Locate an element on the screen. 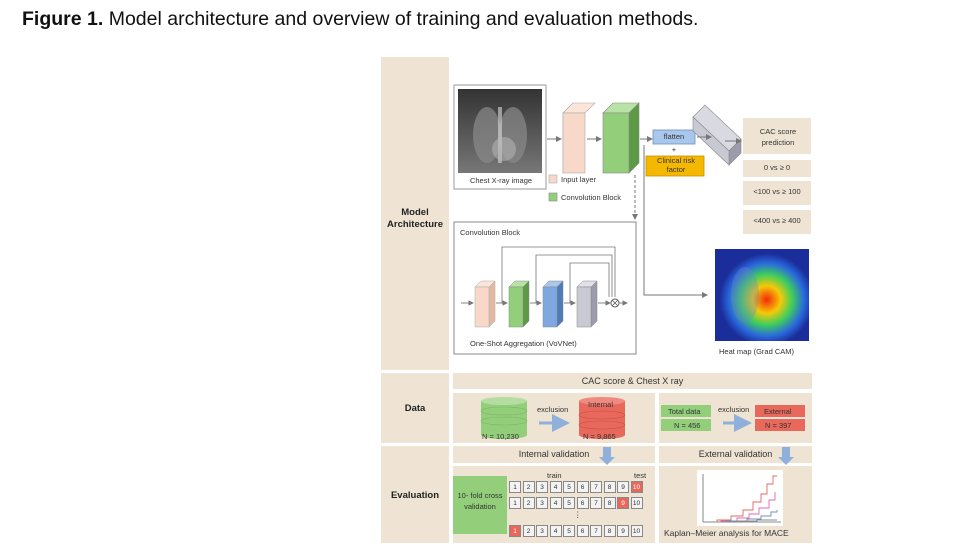 The width and height of the screenshot is (979, 560). output-label-100: <100 vs ≥ 100 is located at coordinates (777, 191).